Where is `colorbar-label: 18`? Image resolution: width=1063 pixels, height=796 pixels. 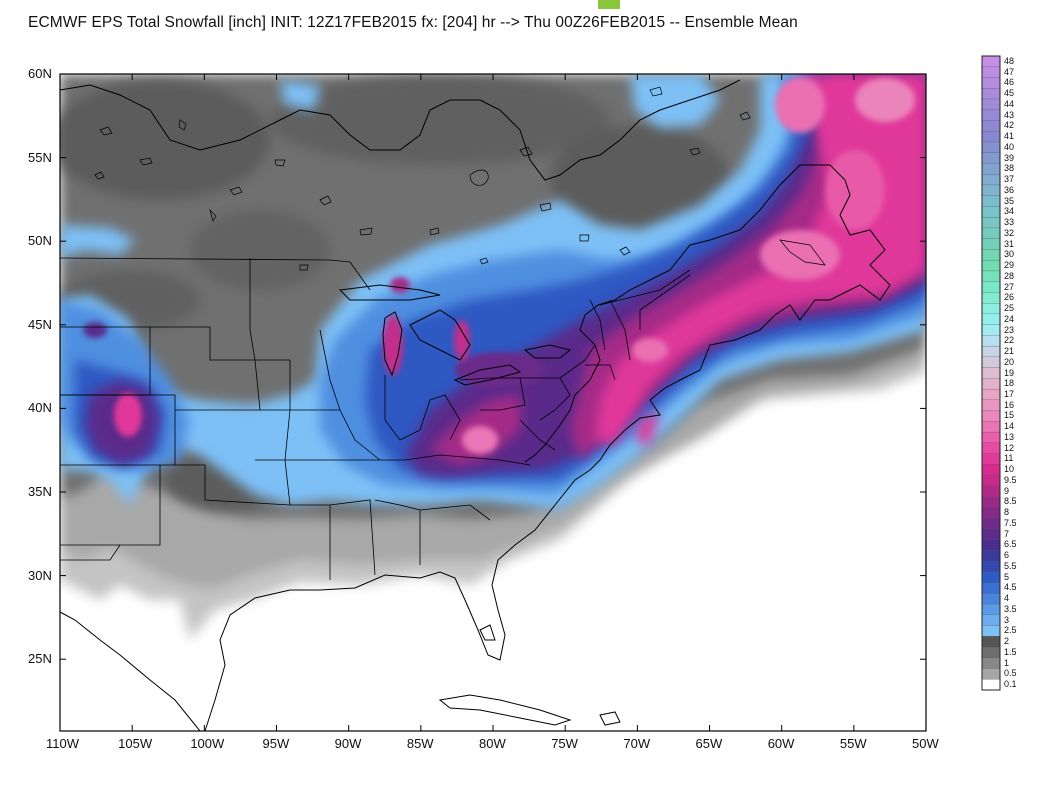 colorbar-label: 18 is located at coordinates (1009, 383).